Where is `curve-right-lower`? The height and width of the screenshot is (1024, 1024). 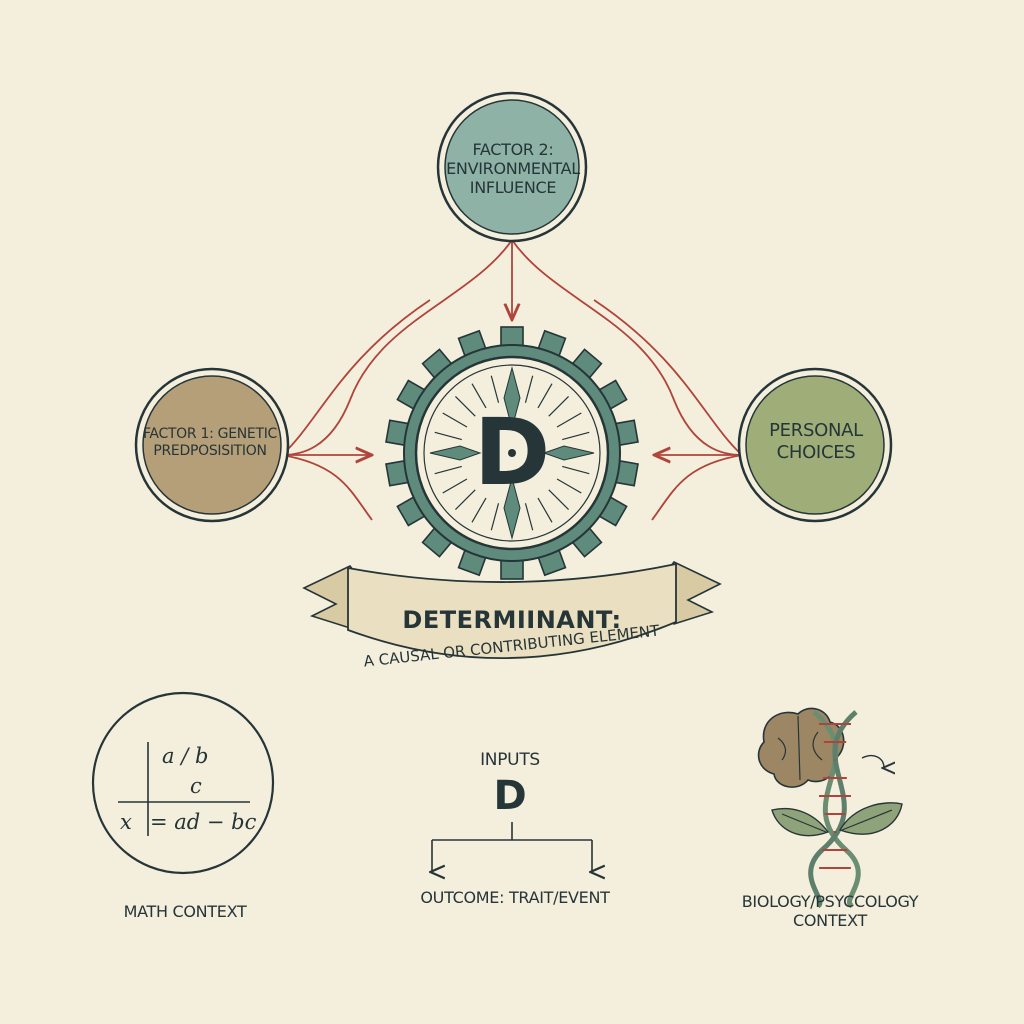
curve-right-lower is located at coordinates (697, 487).